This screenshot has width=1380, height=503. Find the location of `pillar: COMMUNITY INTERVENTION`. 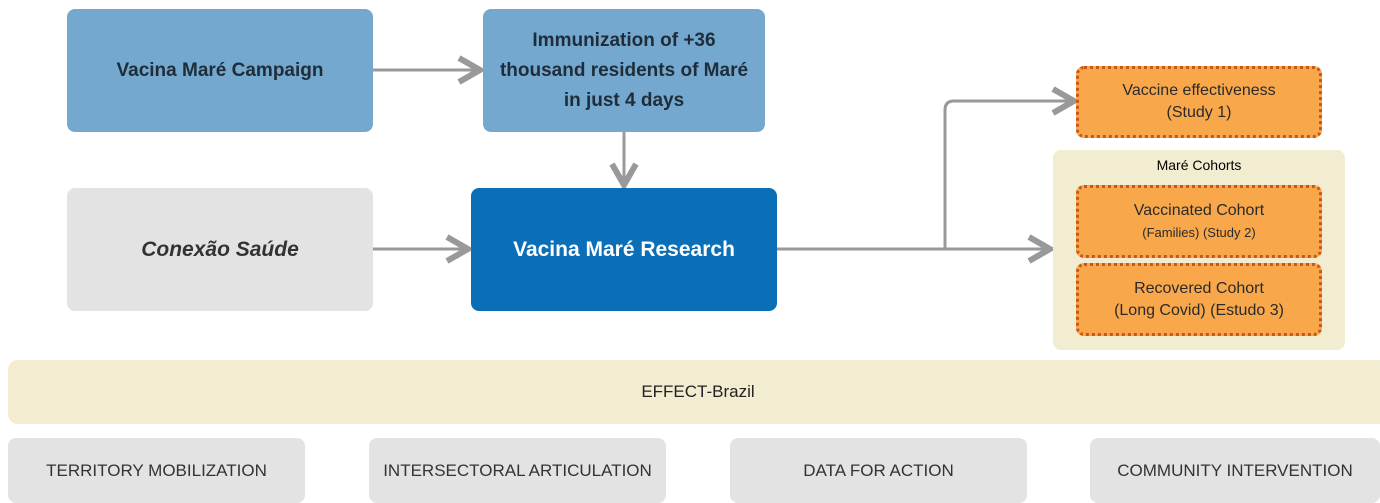

pillar: COMMUNITY INTERVENTION is located at coordinates (1235, 470).